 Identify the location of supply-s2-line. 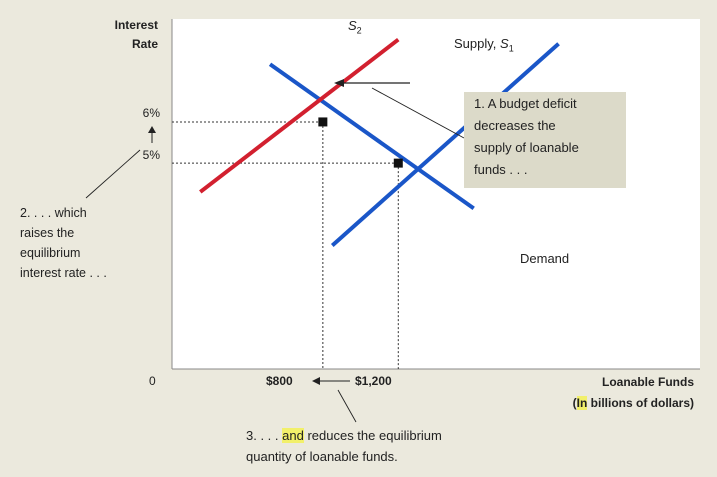
(299, 116).